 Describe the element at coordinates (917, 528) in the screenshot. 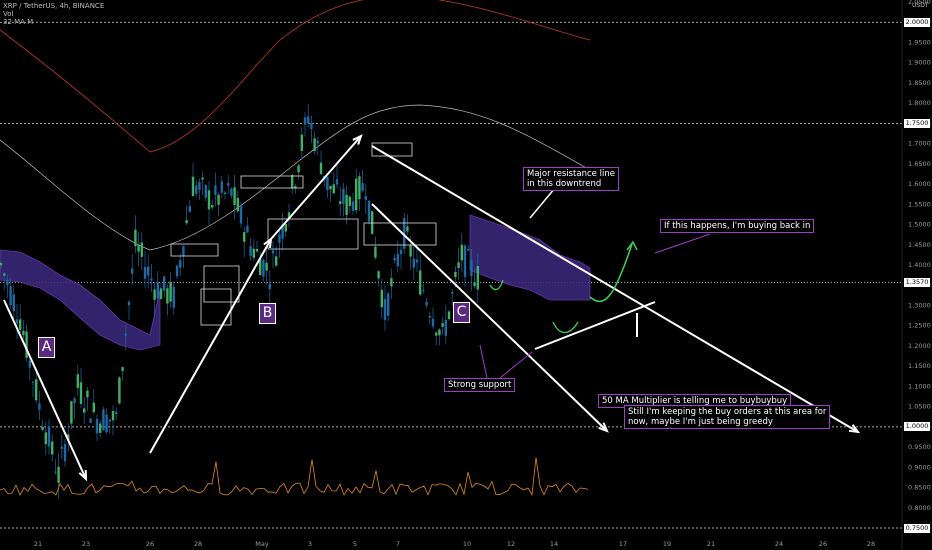

I see `price-tag: 0.7500` at that location.